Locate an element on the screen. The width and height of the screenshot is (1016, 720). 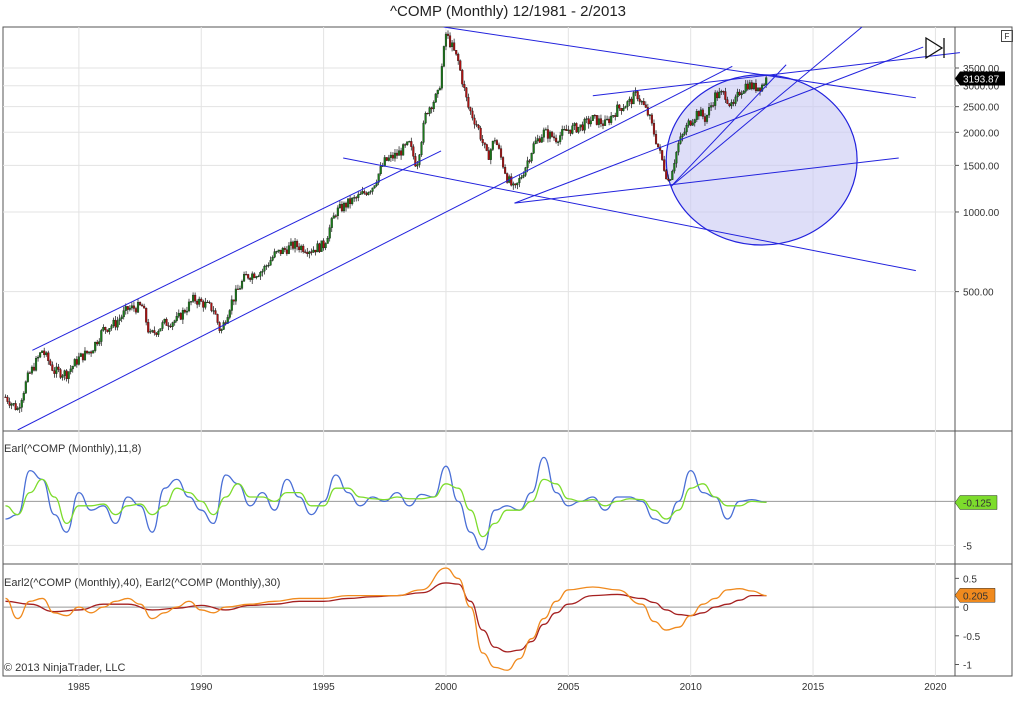
y-tick-label: 1500.00 is located at coordinates (981, 166).